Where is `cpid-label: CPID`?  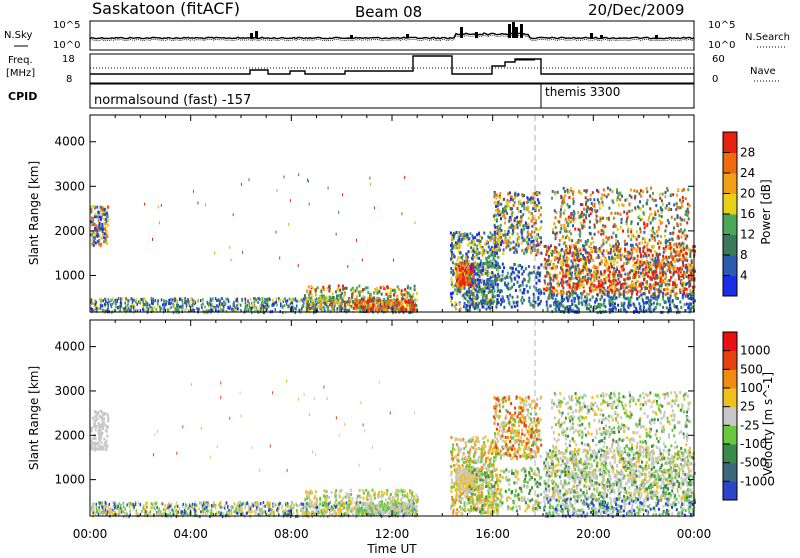
cpid-label: CPID is located at coordinates (22, 96).